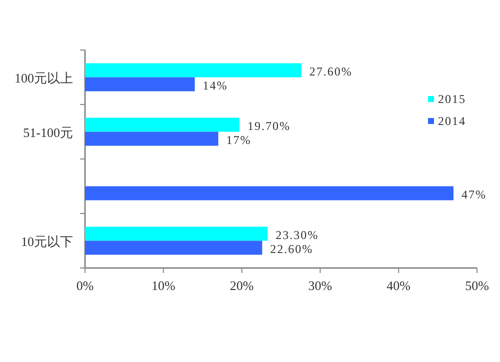 Image resolution: width=500 pixels, height=362 pixels. What do you see at coordinates (47, 241) in the screenshot?
I see `y-tick-label: 10元以下` at bounding box center [47, 241].